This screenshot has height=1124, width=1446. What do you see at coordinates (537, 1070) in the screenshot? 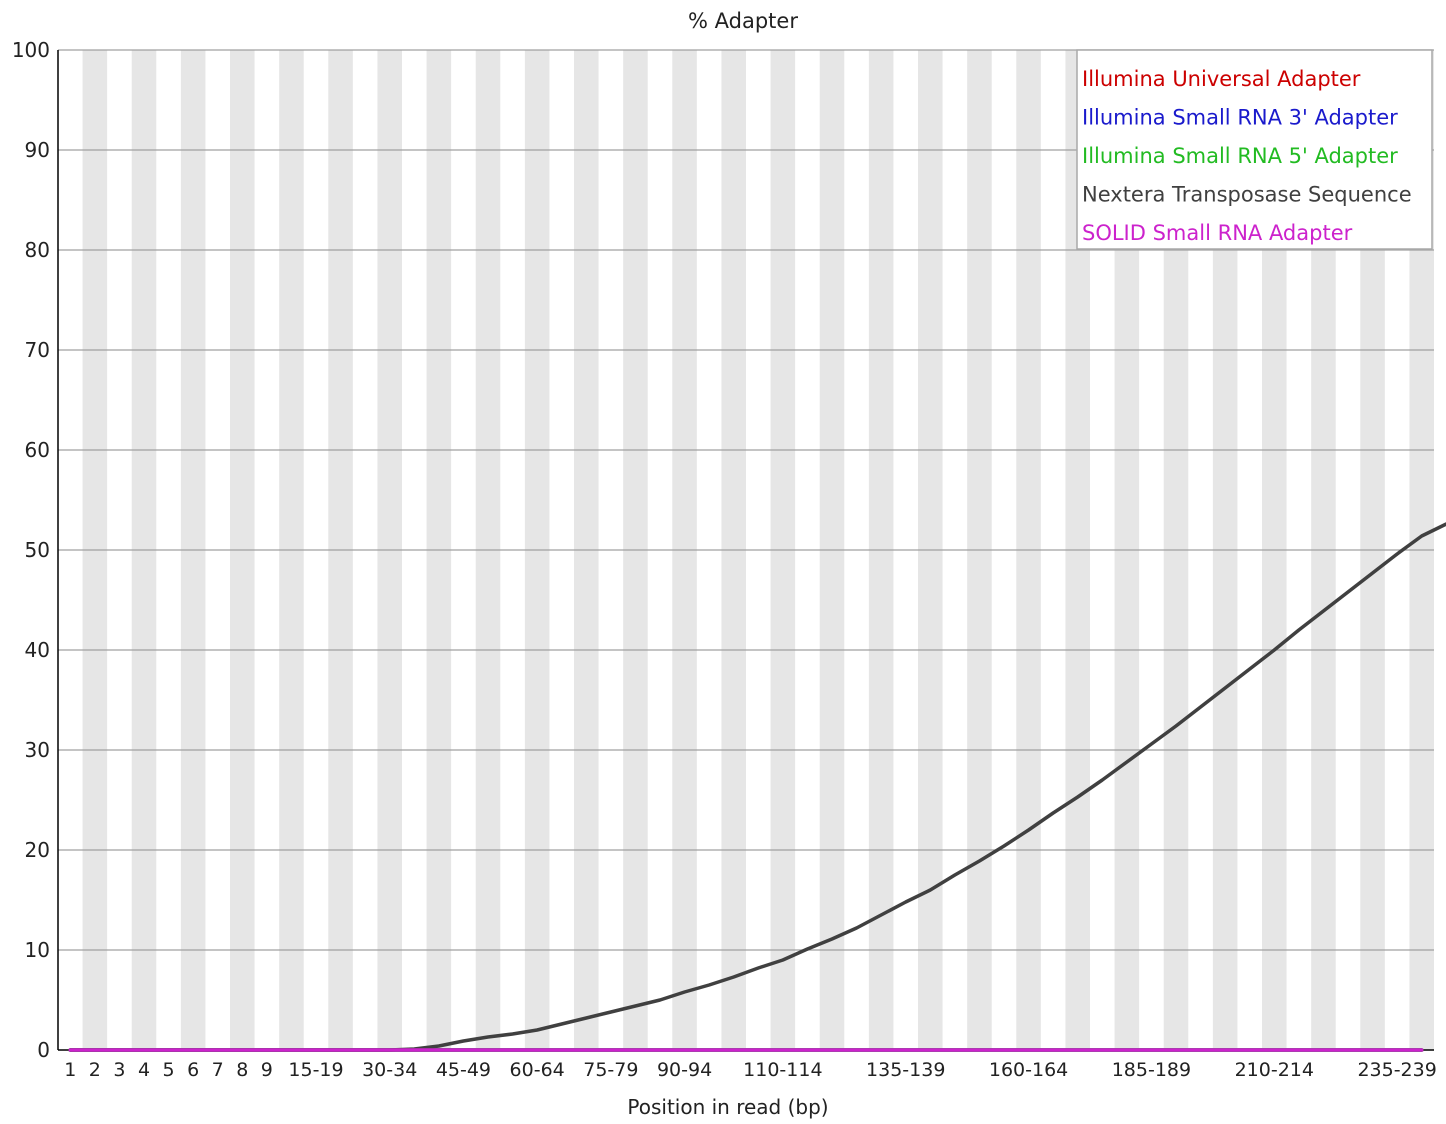
I see `x-tick-label: 60-64` at bounding box center [537, 1070].